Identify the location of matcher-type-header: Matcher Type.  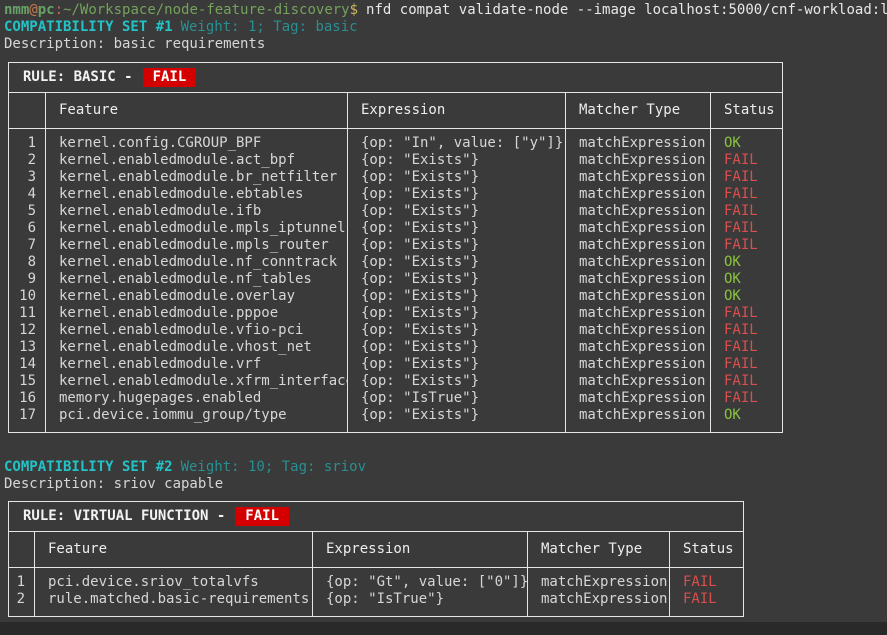
(598, 549).